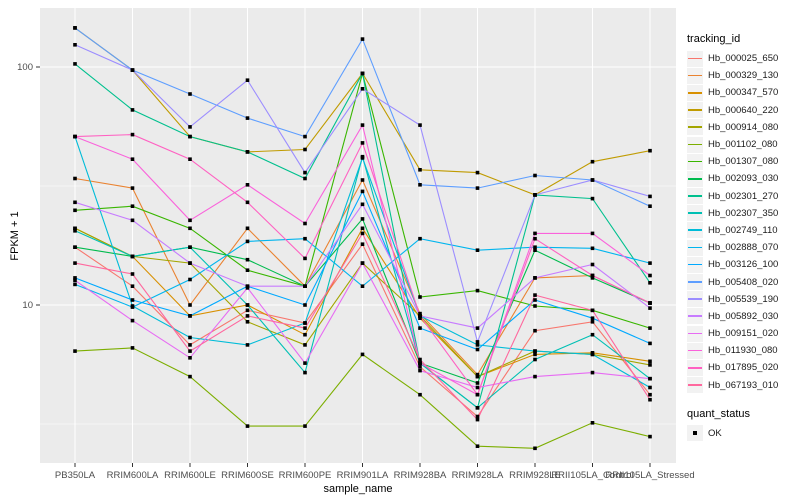 The width and height of the screenshot is (800, 500). I want to click on legend-item-Hb_000640_220: Hb_000640_220, so click(743, 110).